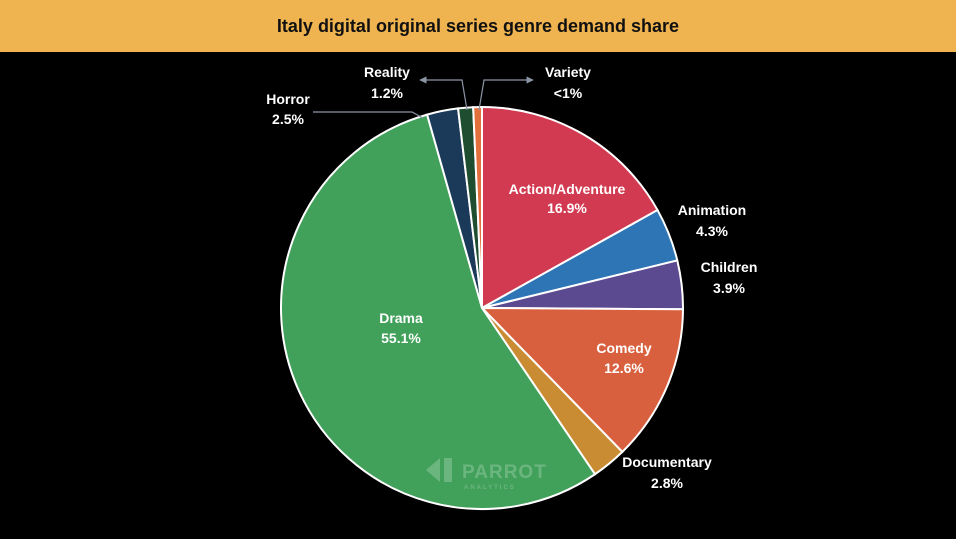 The image size is (956, 539). What do you see at coordinates (567, 189) in the screenshot?
I see `slice-label-action-adventure: Action/Adventure` at bounding box center [567, 189].